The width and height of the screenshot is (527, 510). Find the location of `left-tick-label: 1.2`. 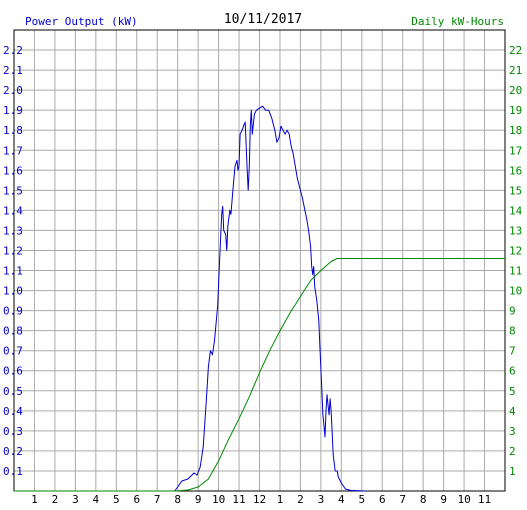

left-tick-label: 1.2 is located at coordinates (13, 250).